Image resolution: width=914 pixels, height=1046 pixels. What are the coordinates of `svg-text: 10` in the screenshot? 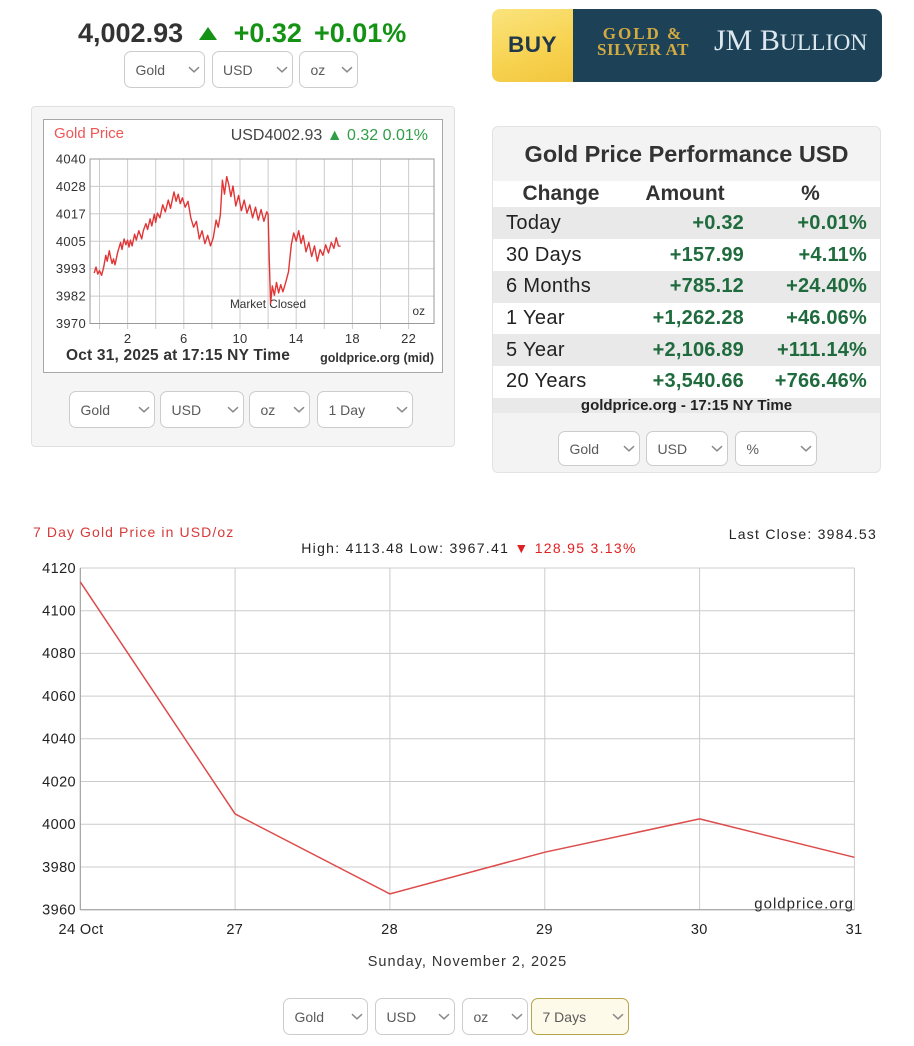 It's located at (239, 338).